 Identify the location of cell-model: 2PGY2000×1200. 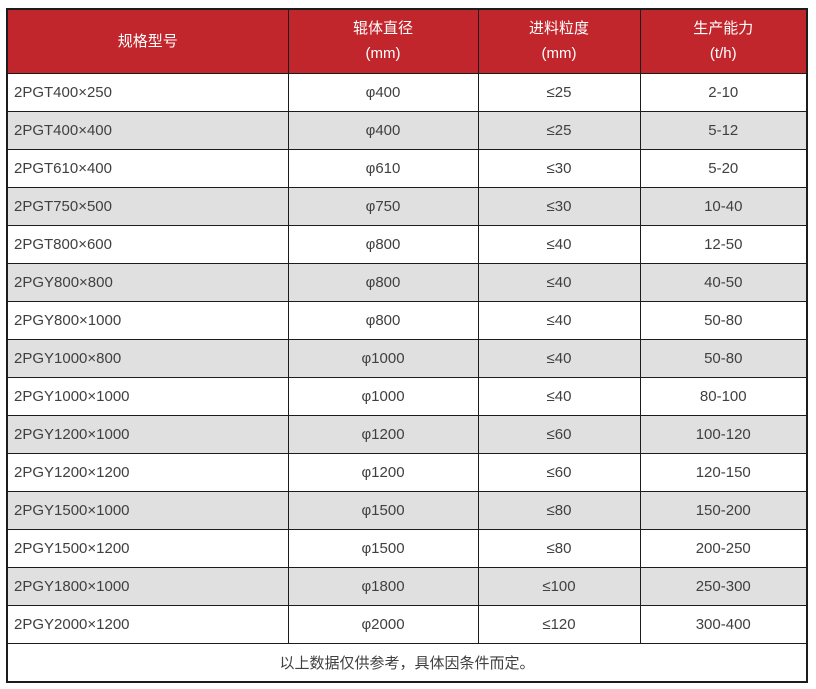
(147, 624).